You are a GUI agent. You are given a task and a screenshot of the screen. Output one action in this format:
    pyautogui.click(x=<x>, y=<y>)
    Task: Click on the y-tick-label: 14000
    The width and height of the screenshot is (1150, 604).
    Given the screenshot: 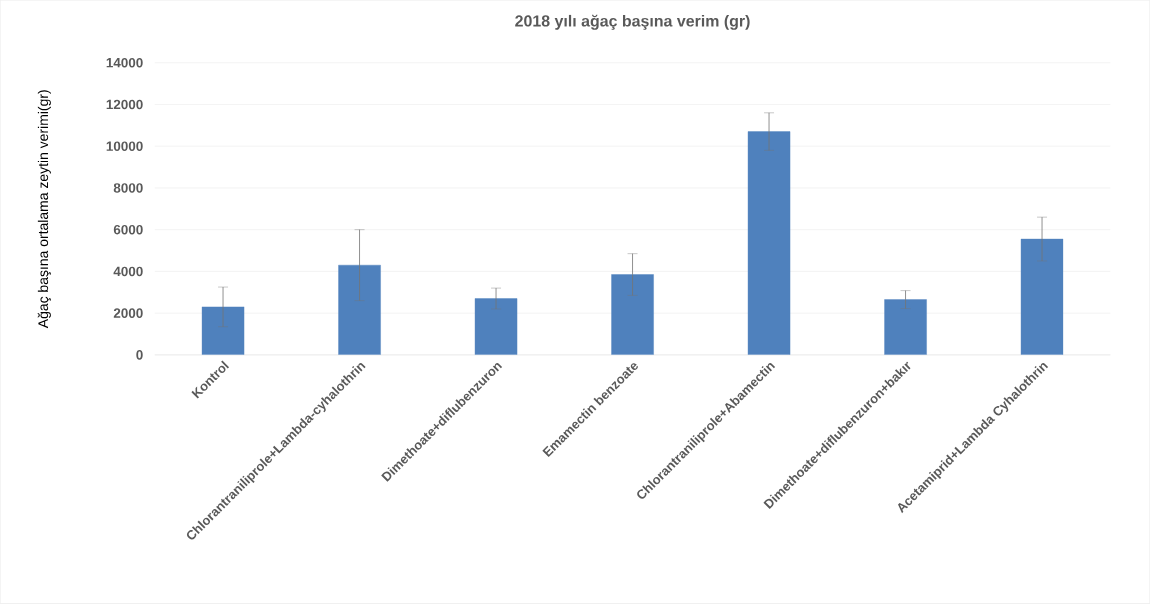 What is the action you would take?
    pyautogui.click(x=124, y=63)
    